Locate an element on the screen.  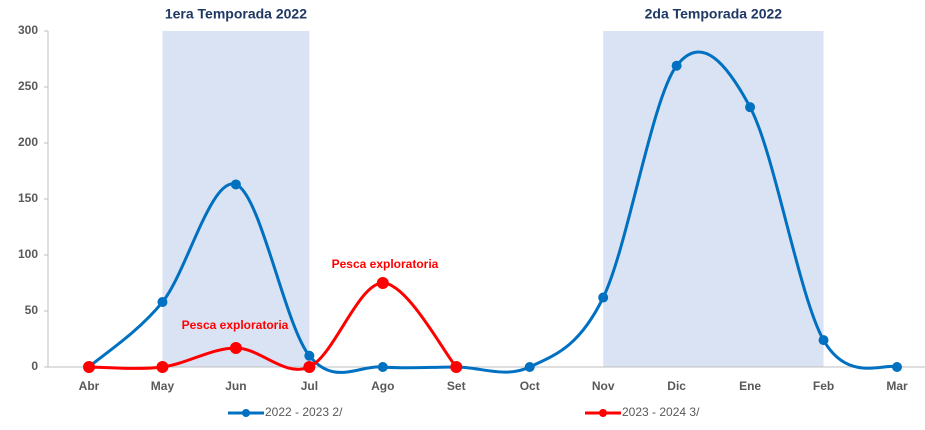
y-tick-label: 100 is located at coordinates (28, 254).